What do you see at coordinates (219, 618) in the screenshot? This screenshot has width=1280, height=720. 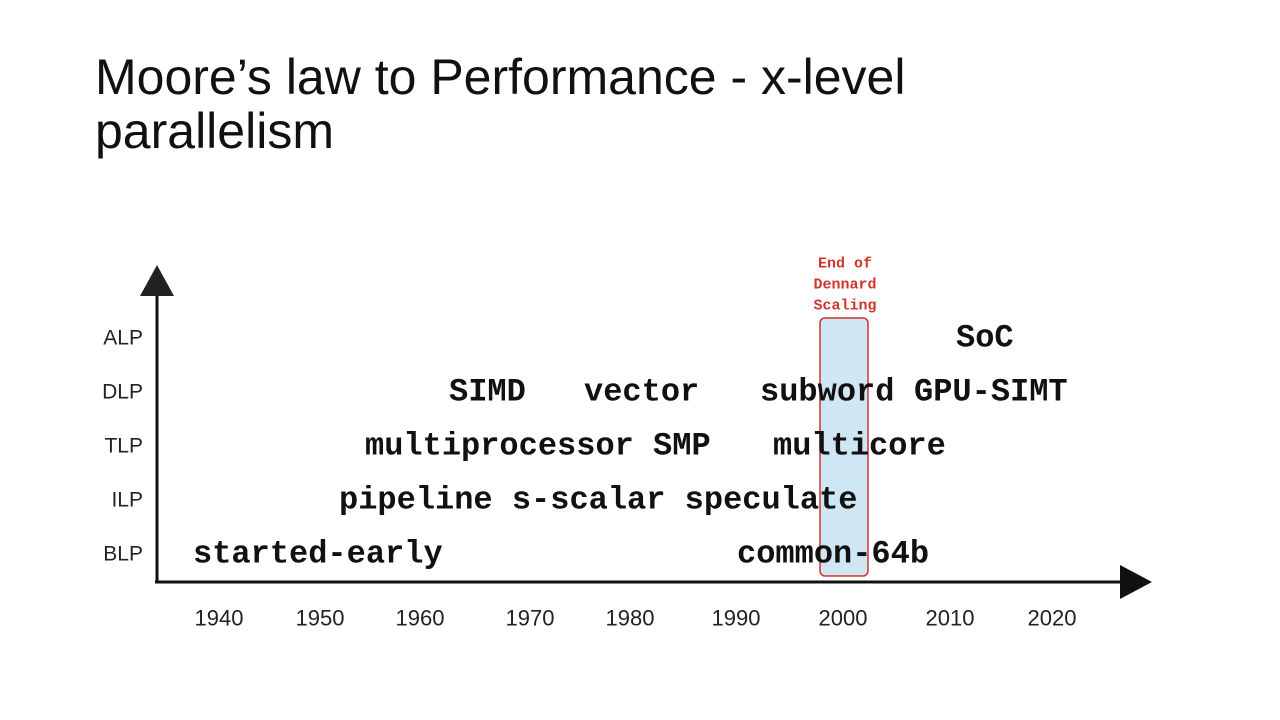 I see `year-label: 1940` at bounding box center [219, 618].